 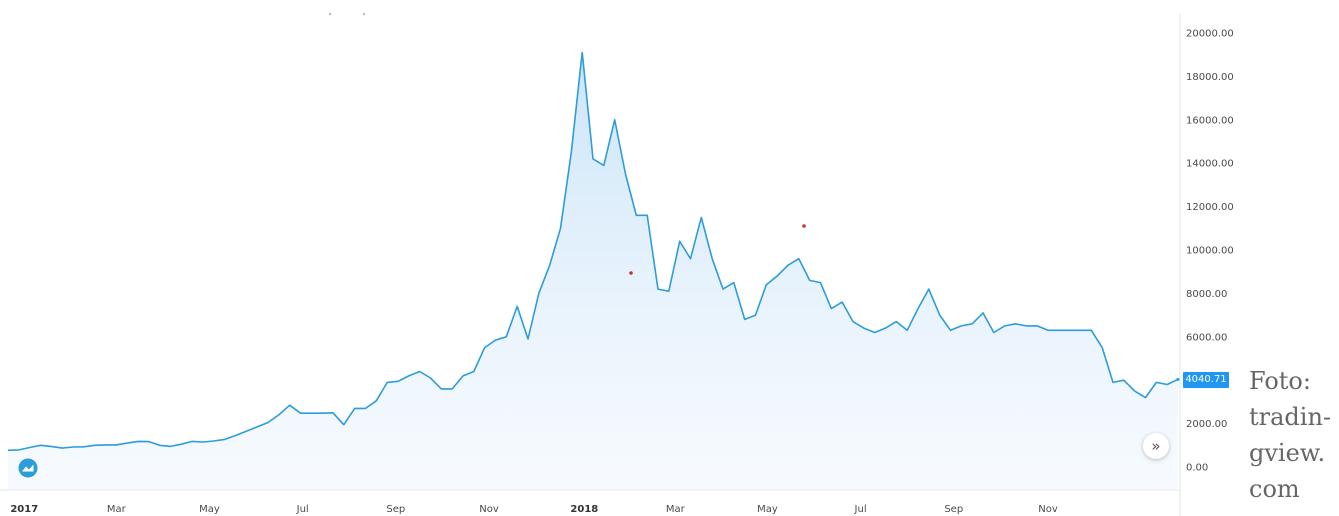 What do you see at coordinates (1197, 468) in the screenshot?
I see `y-tick-label: 0.00` at bounding box center [1197, 468].